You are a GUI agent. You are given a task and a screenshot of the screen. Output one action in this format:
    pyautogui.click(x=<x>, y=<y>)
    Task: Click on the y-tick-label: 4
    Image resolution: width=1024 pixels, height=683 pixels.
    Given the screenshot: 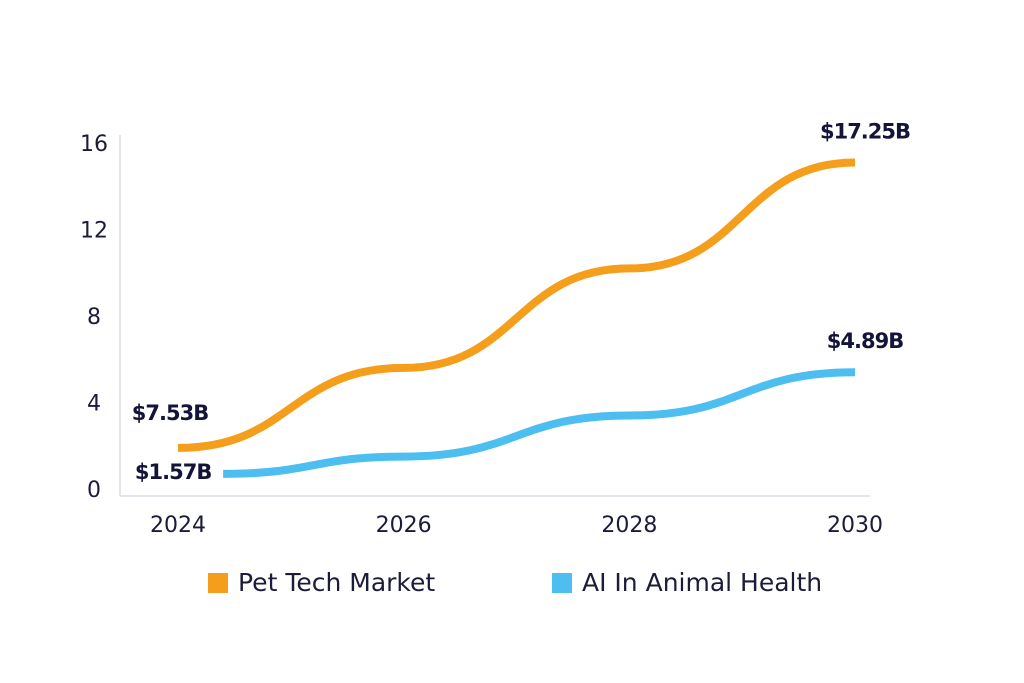 What is the action you would take?
    pyautogui.click(x=94, y=404)
    